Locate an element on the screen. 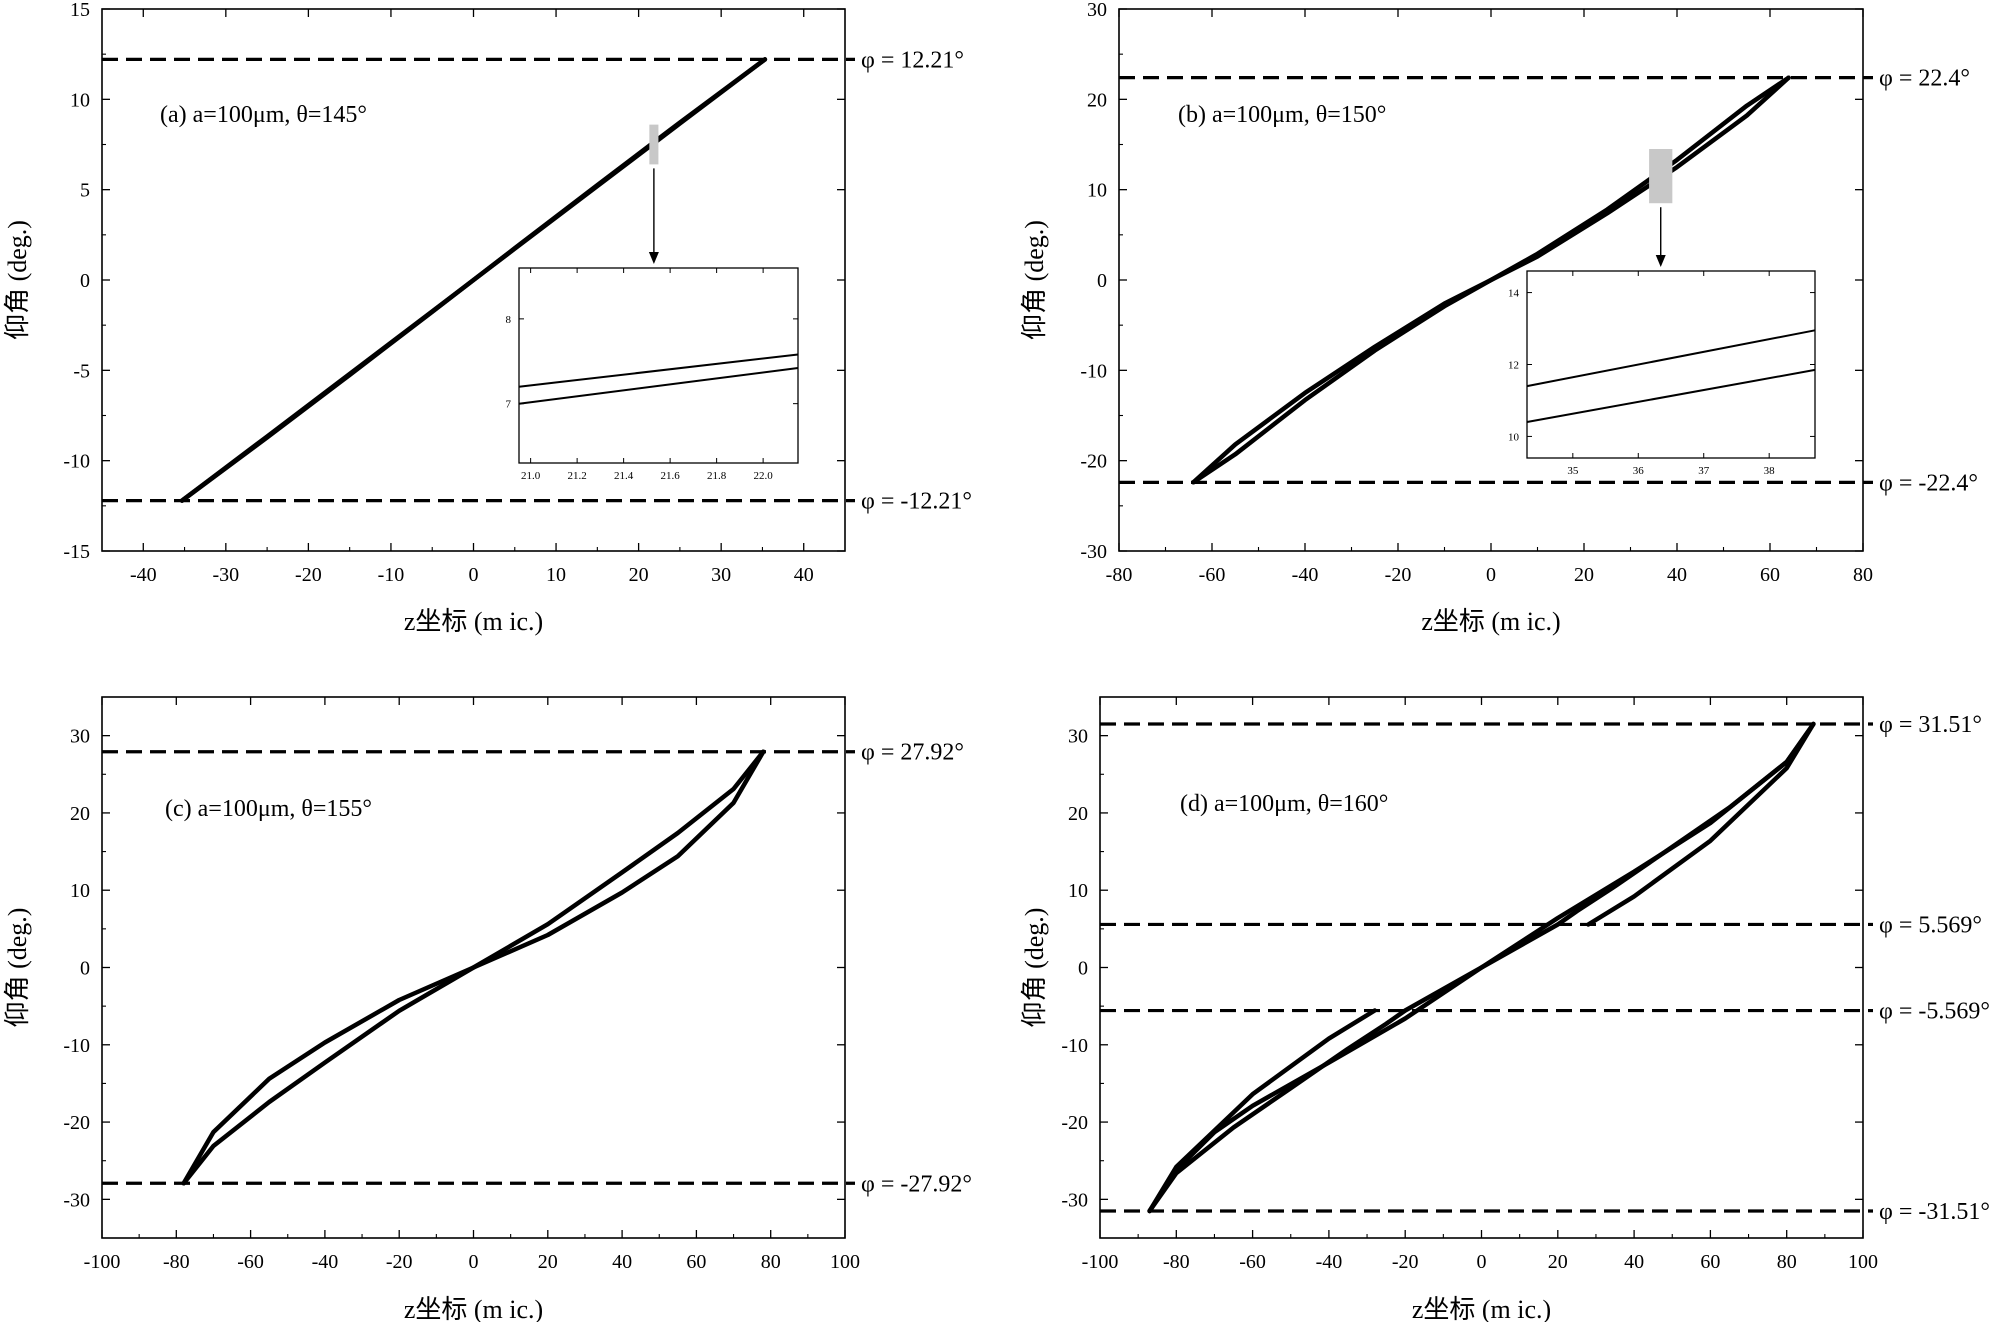 This screenshot has width=2000, height=1327. inset-x-tick-label: 35 is located at coordinates (1573, 471).